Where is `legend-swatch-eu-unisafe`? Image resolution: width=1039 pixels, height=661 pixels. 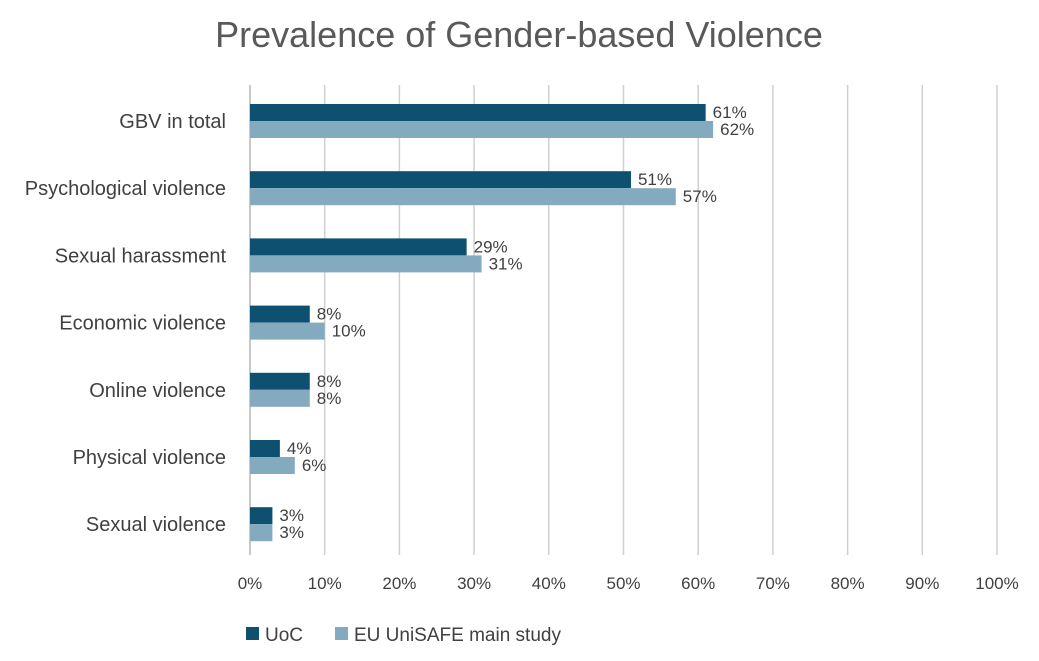 legend-swatch-eu-unisafe is located at coordinates (341, 633).